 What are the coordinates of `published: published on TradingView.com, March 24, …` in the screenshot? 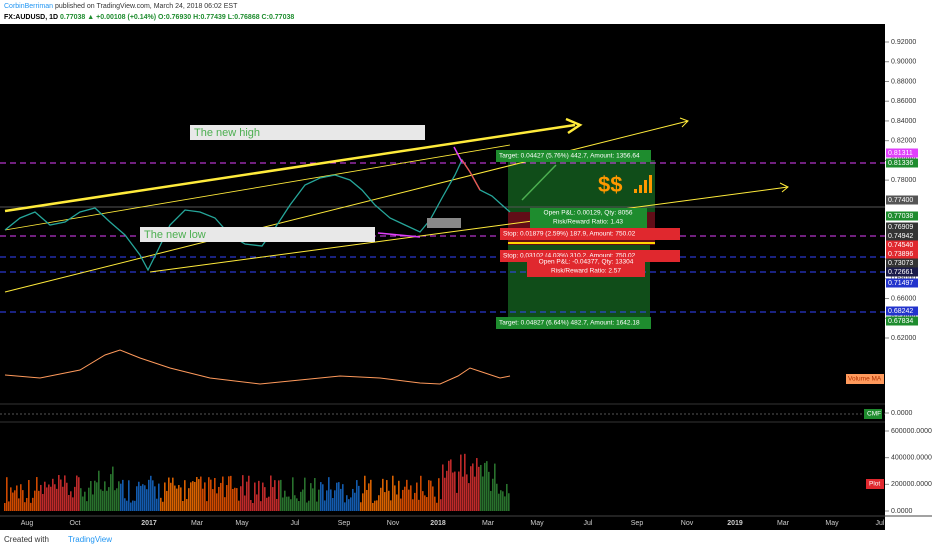 It's located at (146, 6).